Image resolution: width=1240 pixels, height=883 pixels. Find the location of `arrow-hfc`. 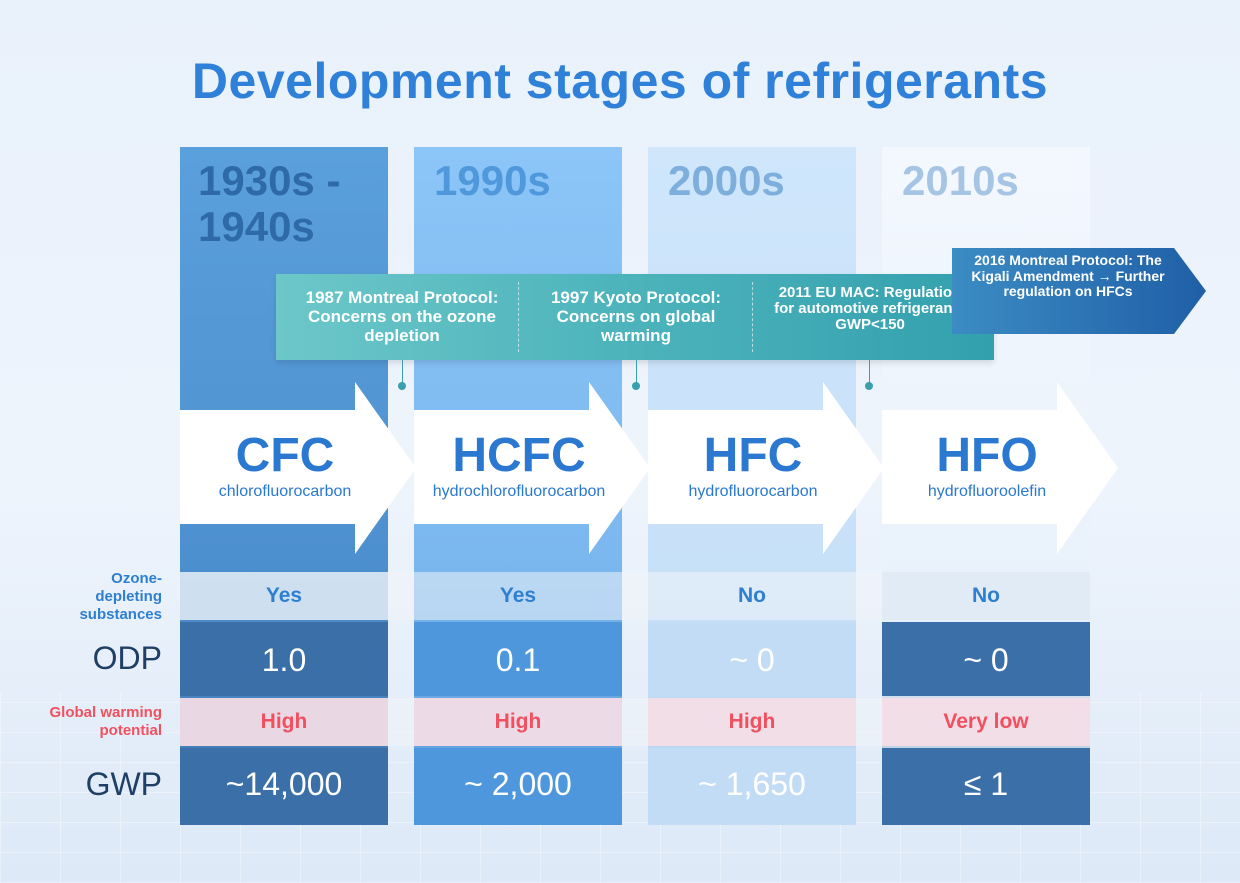

arrow-hfc is located at coordinates (766, 468).